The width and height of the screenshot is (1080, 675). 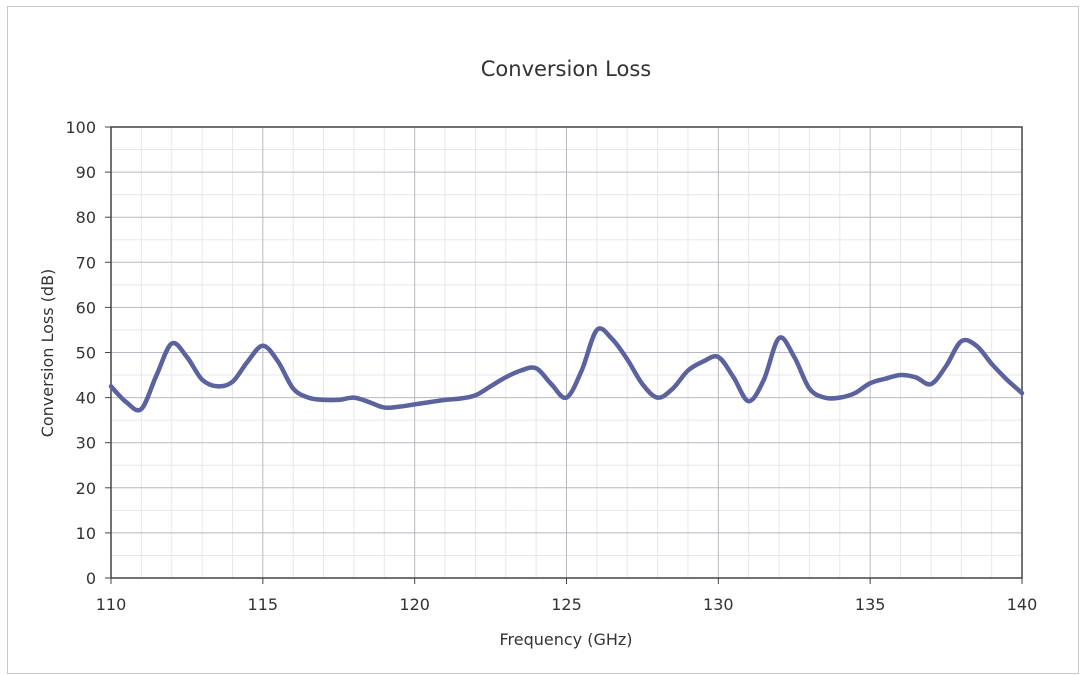 I want to click on x-tick-label: 110, so click(x=111, y=604).